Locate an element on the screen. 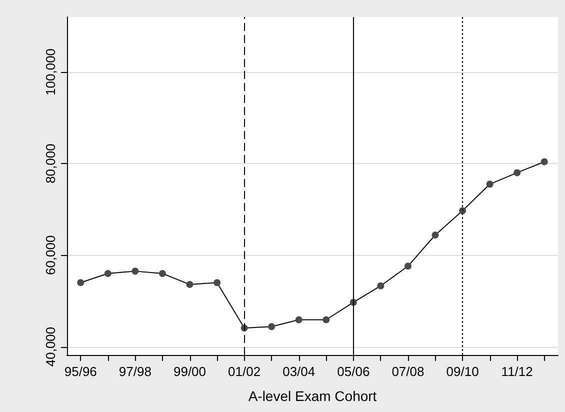  x-tick-label: 07/08 is located at coordinates (408, 371).